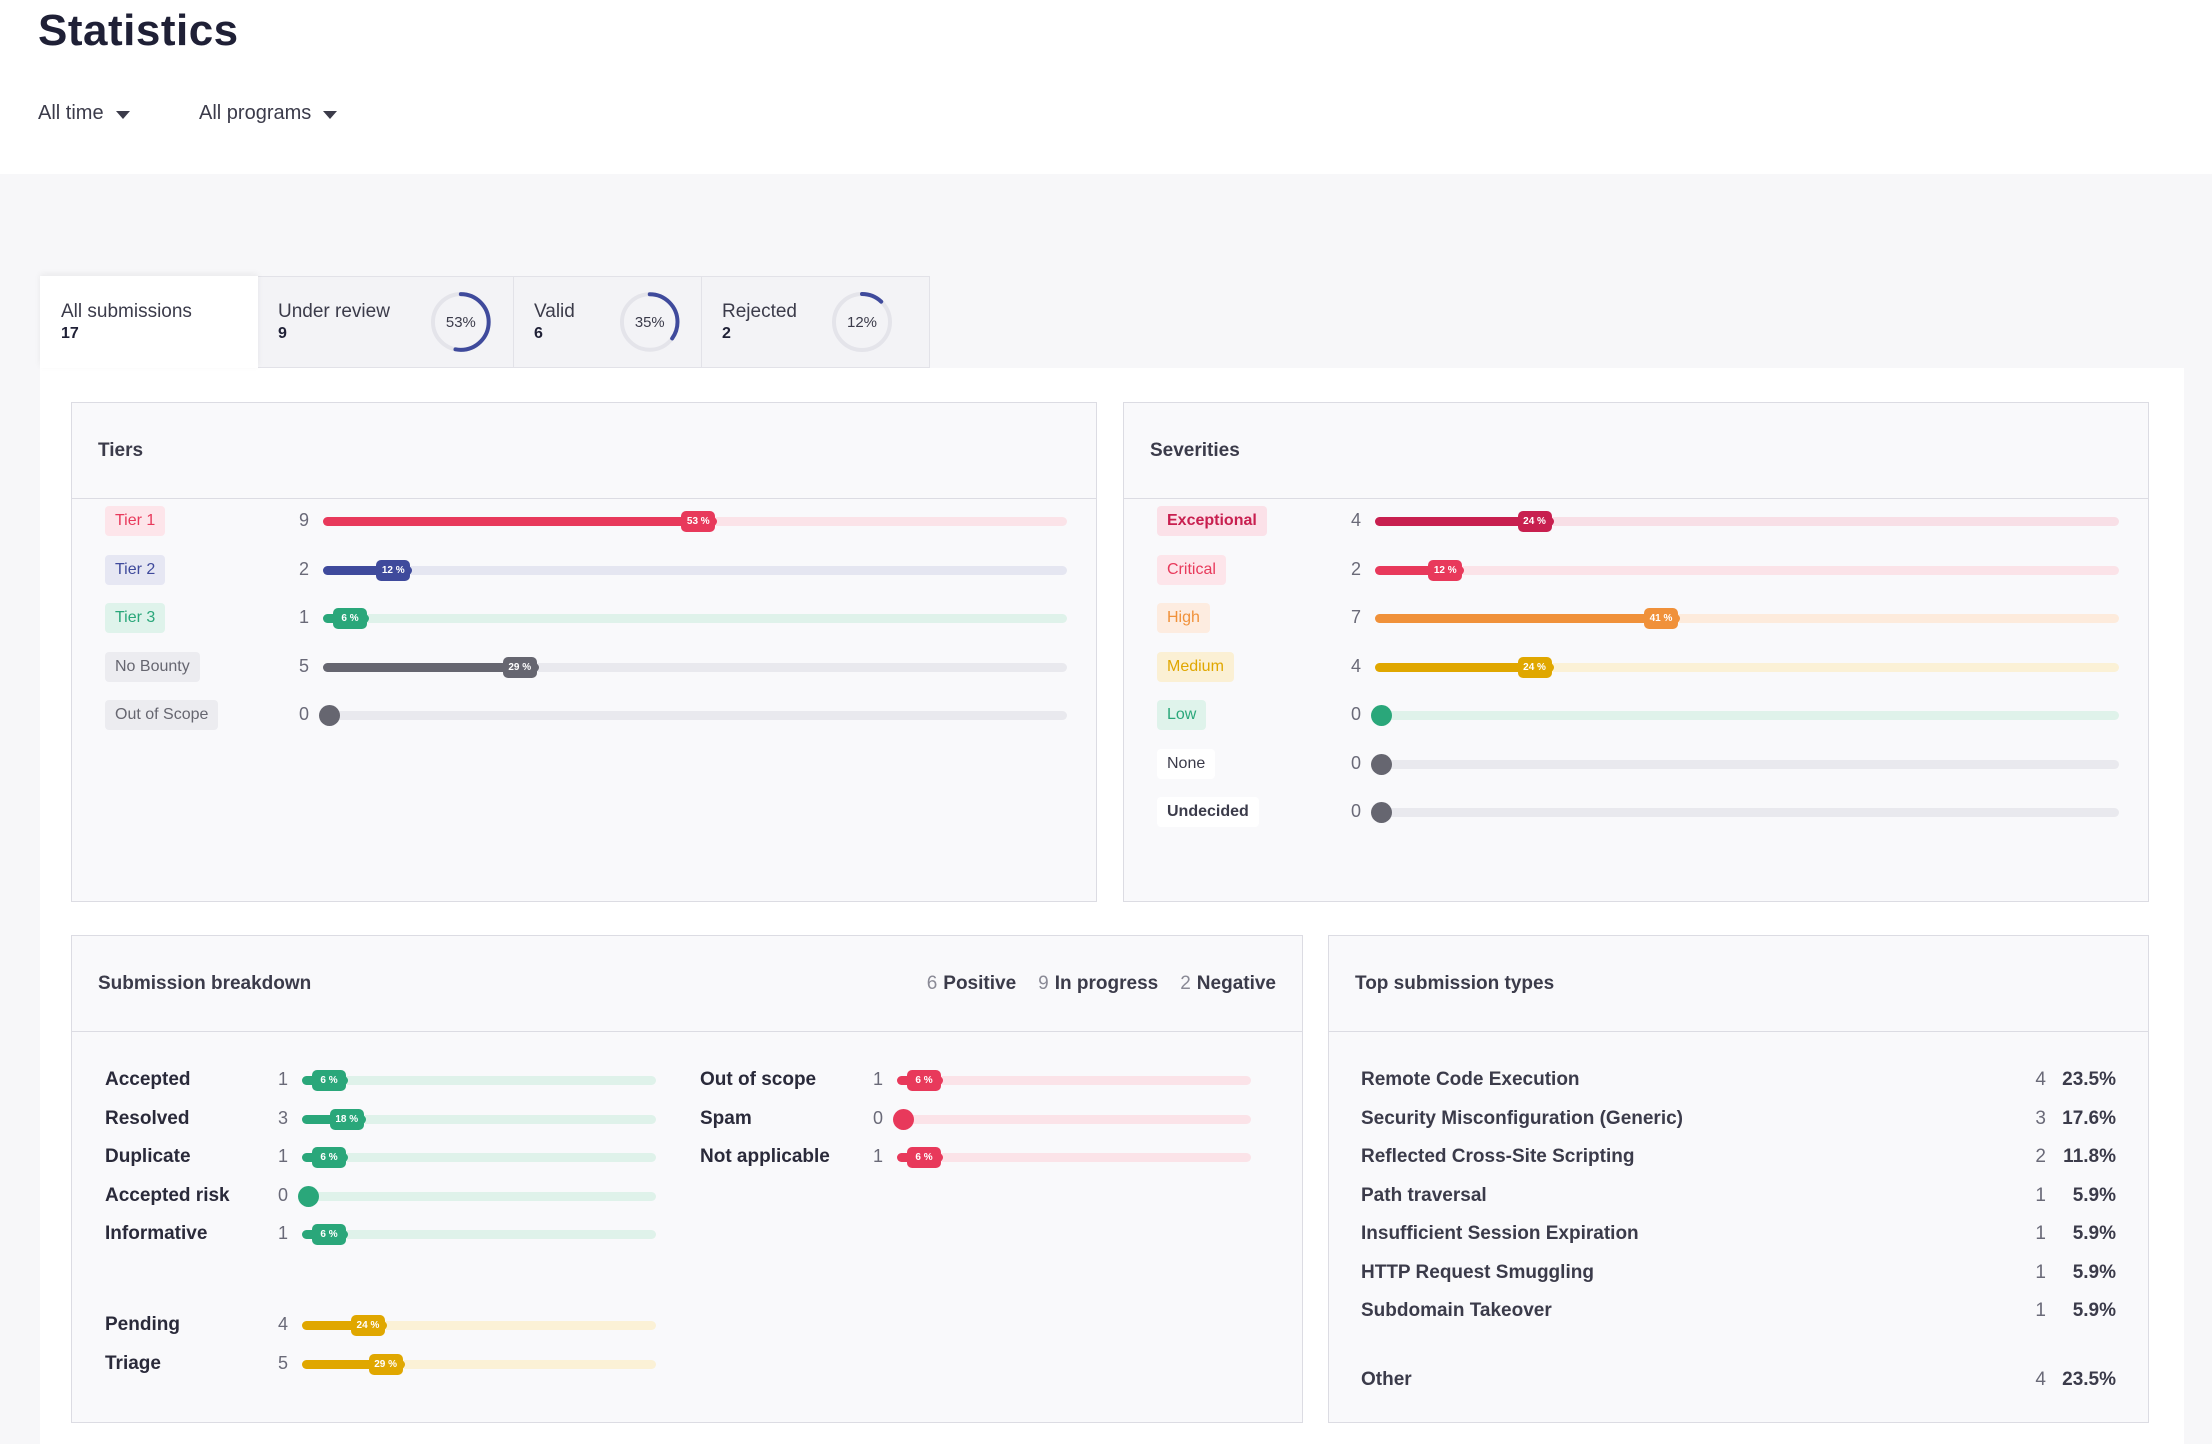 This screenshot has width=2212, height=1444. I want to click on submission-type-percent: 23.5%, so click(2089, 1379).